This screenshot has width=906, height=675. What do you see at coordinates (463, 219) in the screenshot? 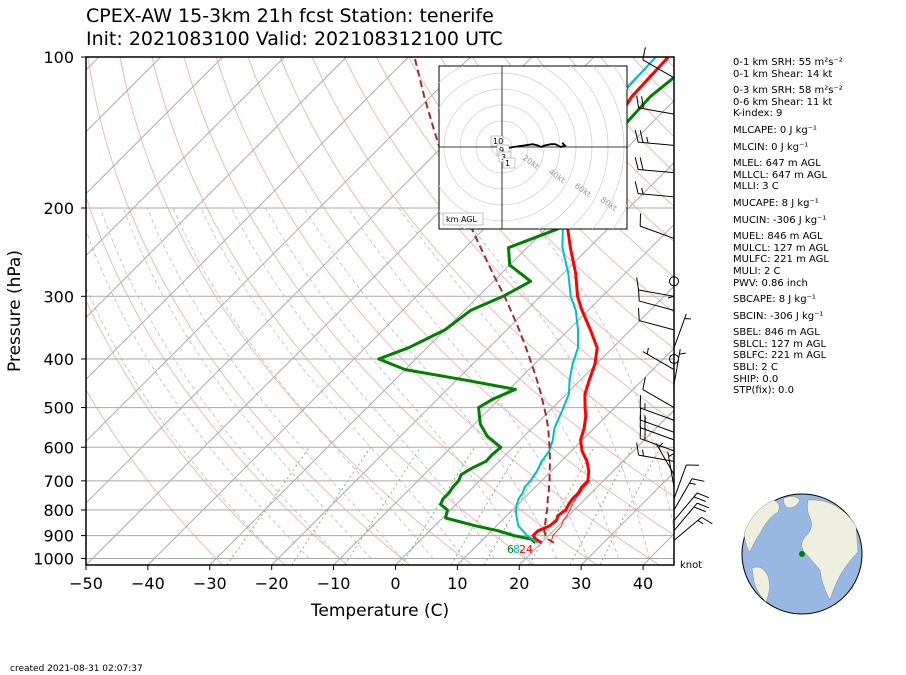
I see `hodograph-label-box` at bounding box center [463, 219].